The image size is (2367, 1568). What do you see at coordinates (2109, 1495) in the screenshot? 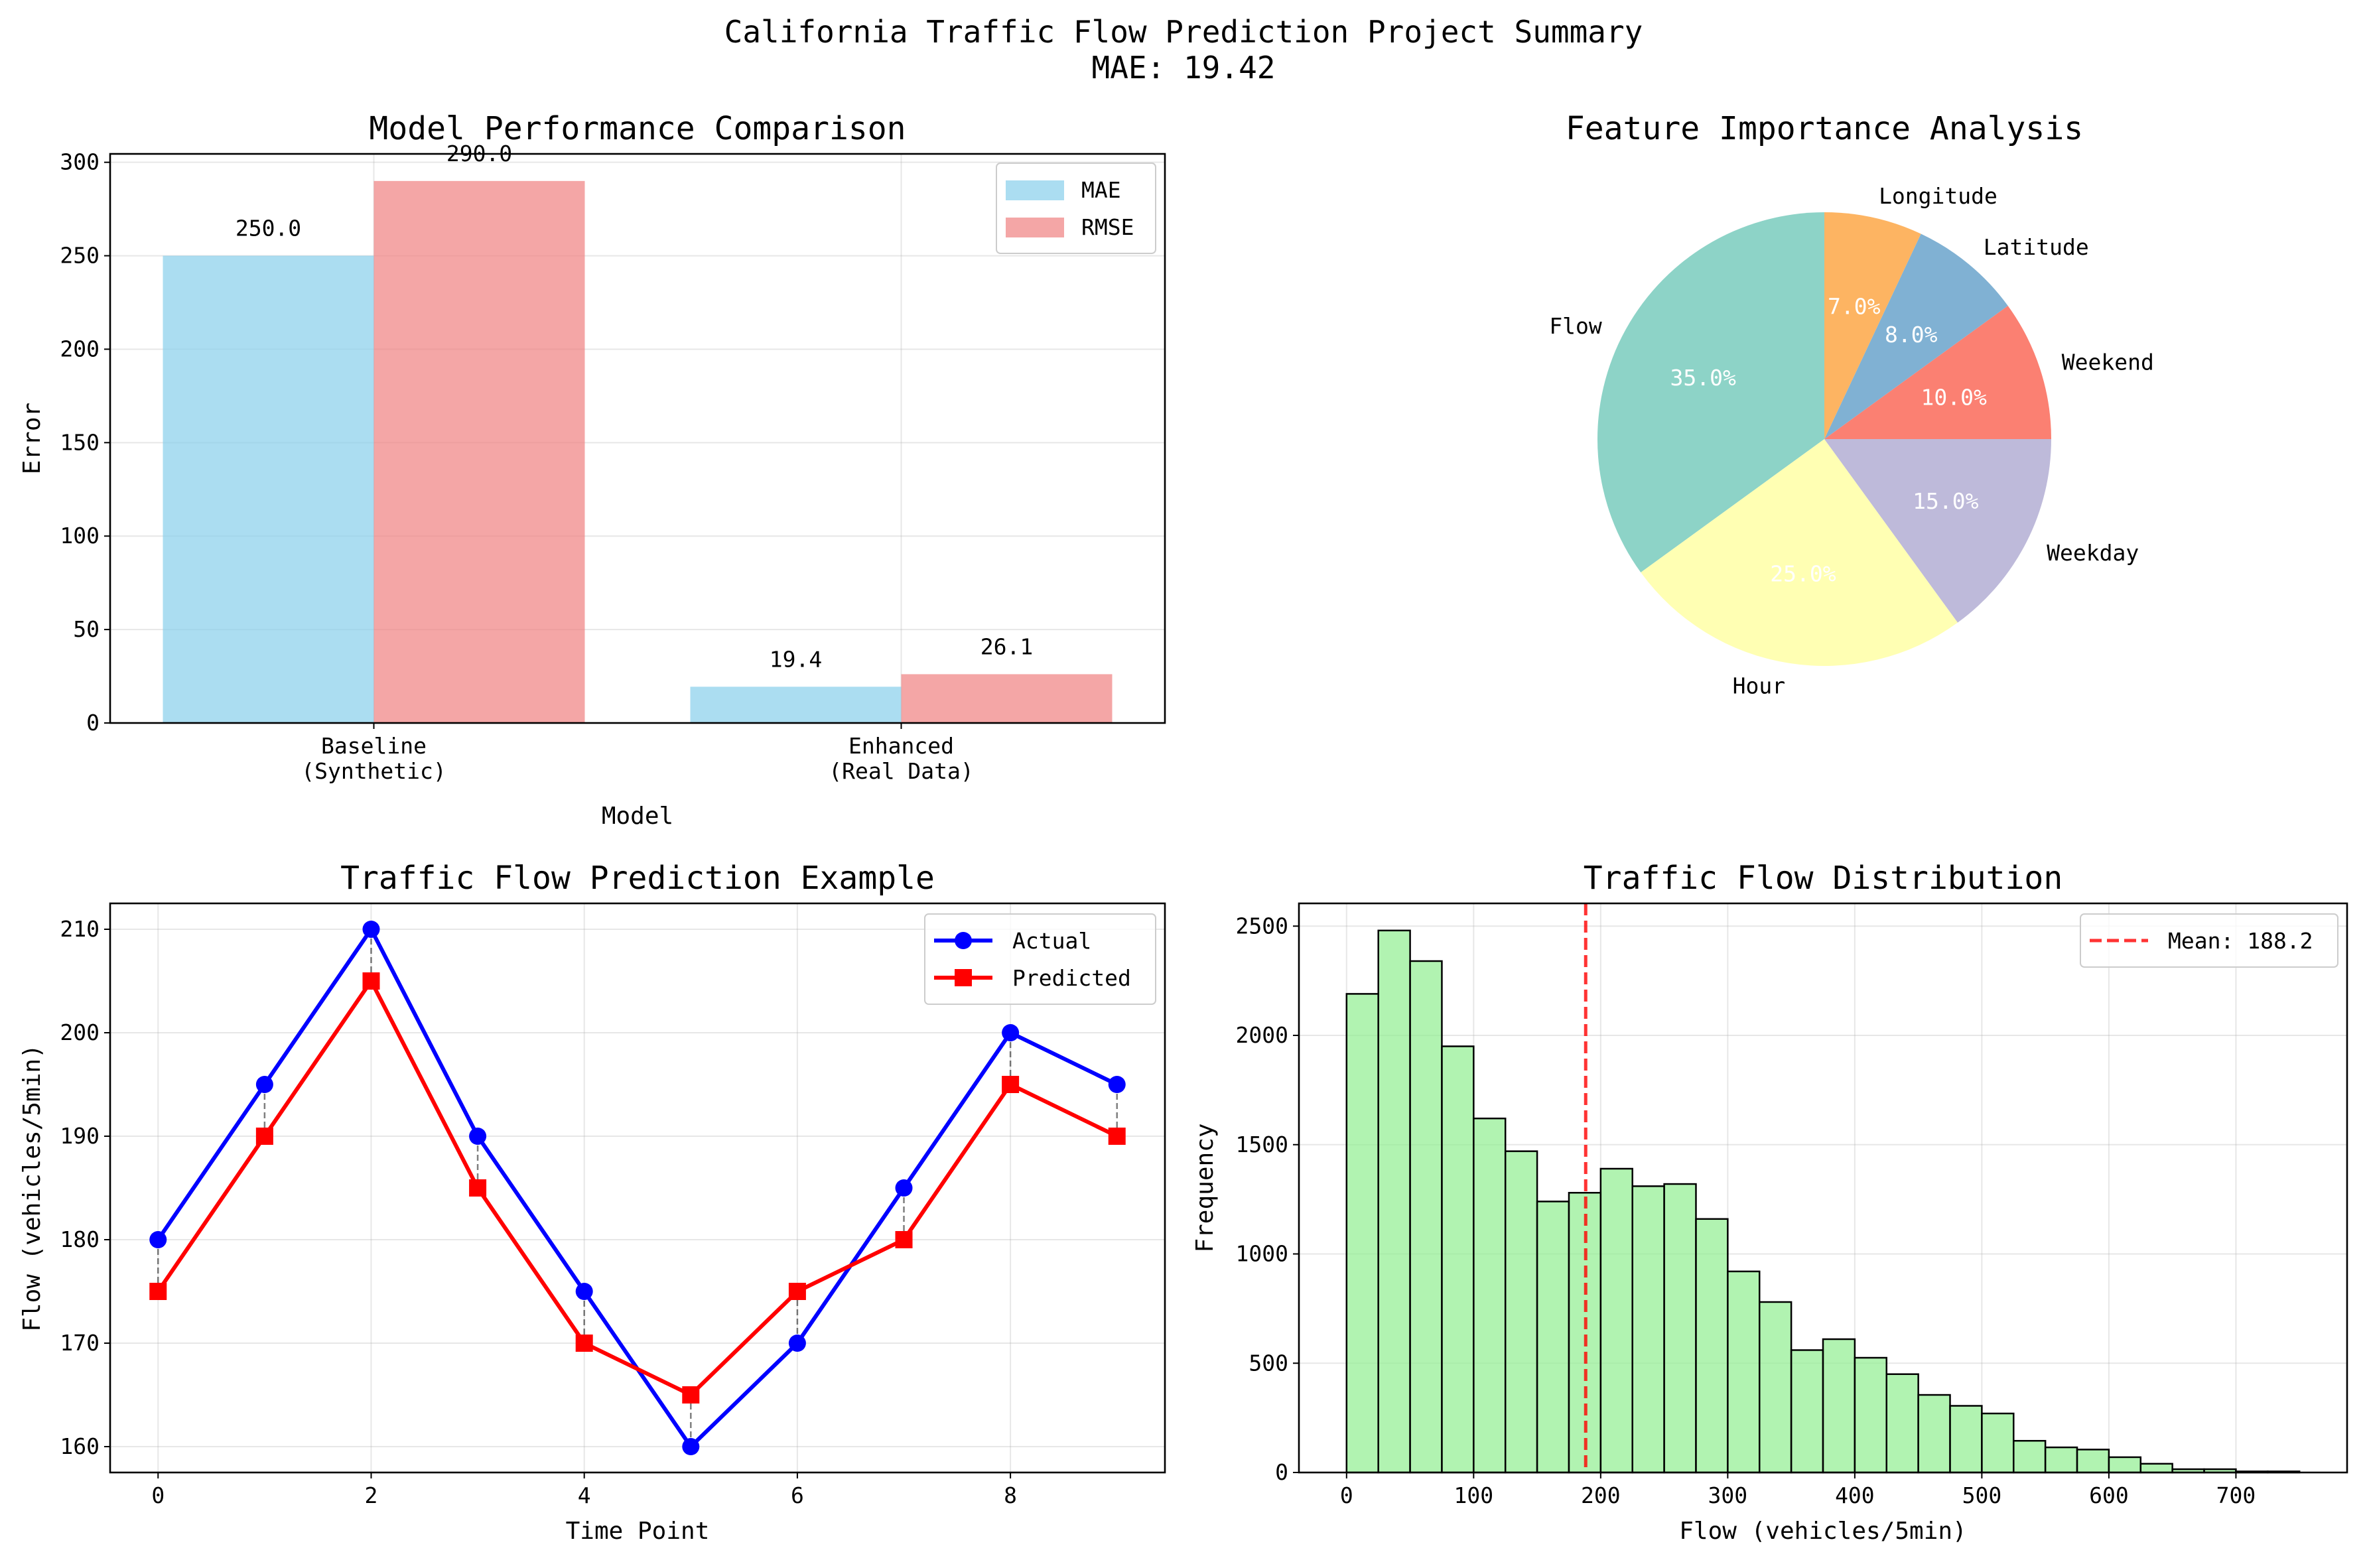
I see `hist-chart-xtick-label: 600` at bounding box center [2109, 1495].